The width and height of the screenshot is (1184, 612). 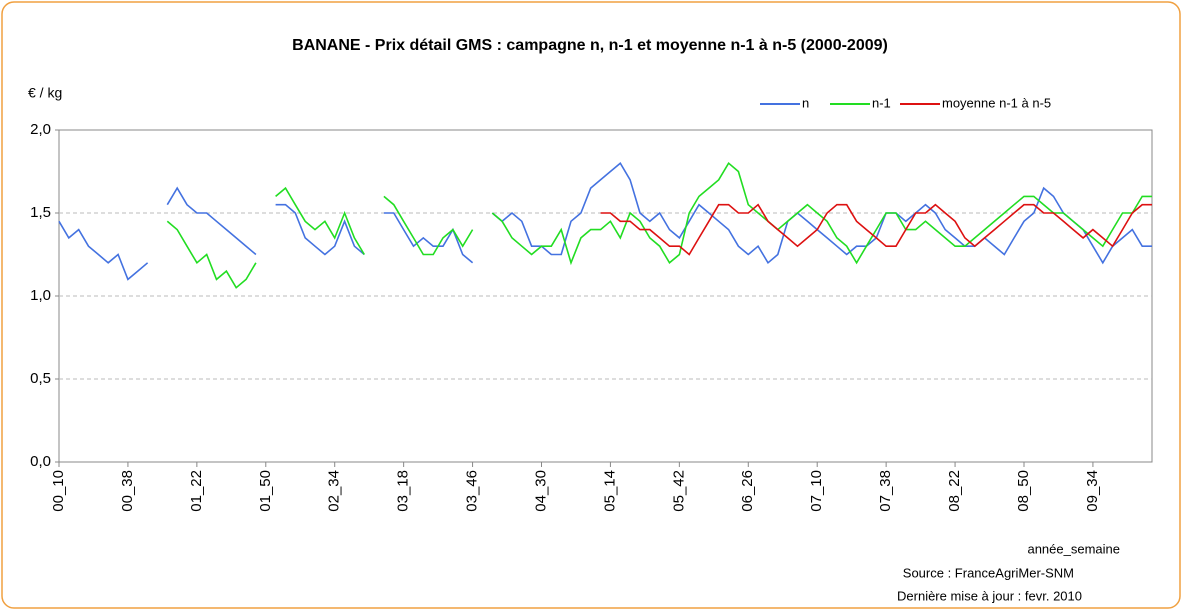 I want to click on x-axis-label: année_semaine, so click(x=1073, y=548).